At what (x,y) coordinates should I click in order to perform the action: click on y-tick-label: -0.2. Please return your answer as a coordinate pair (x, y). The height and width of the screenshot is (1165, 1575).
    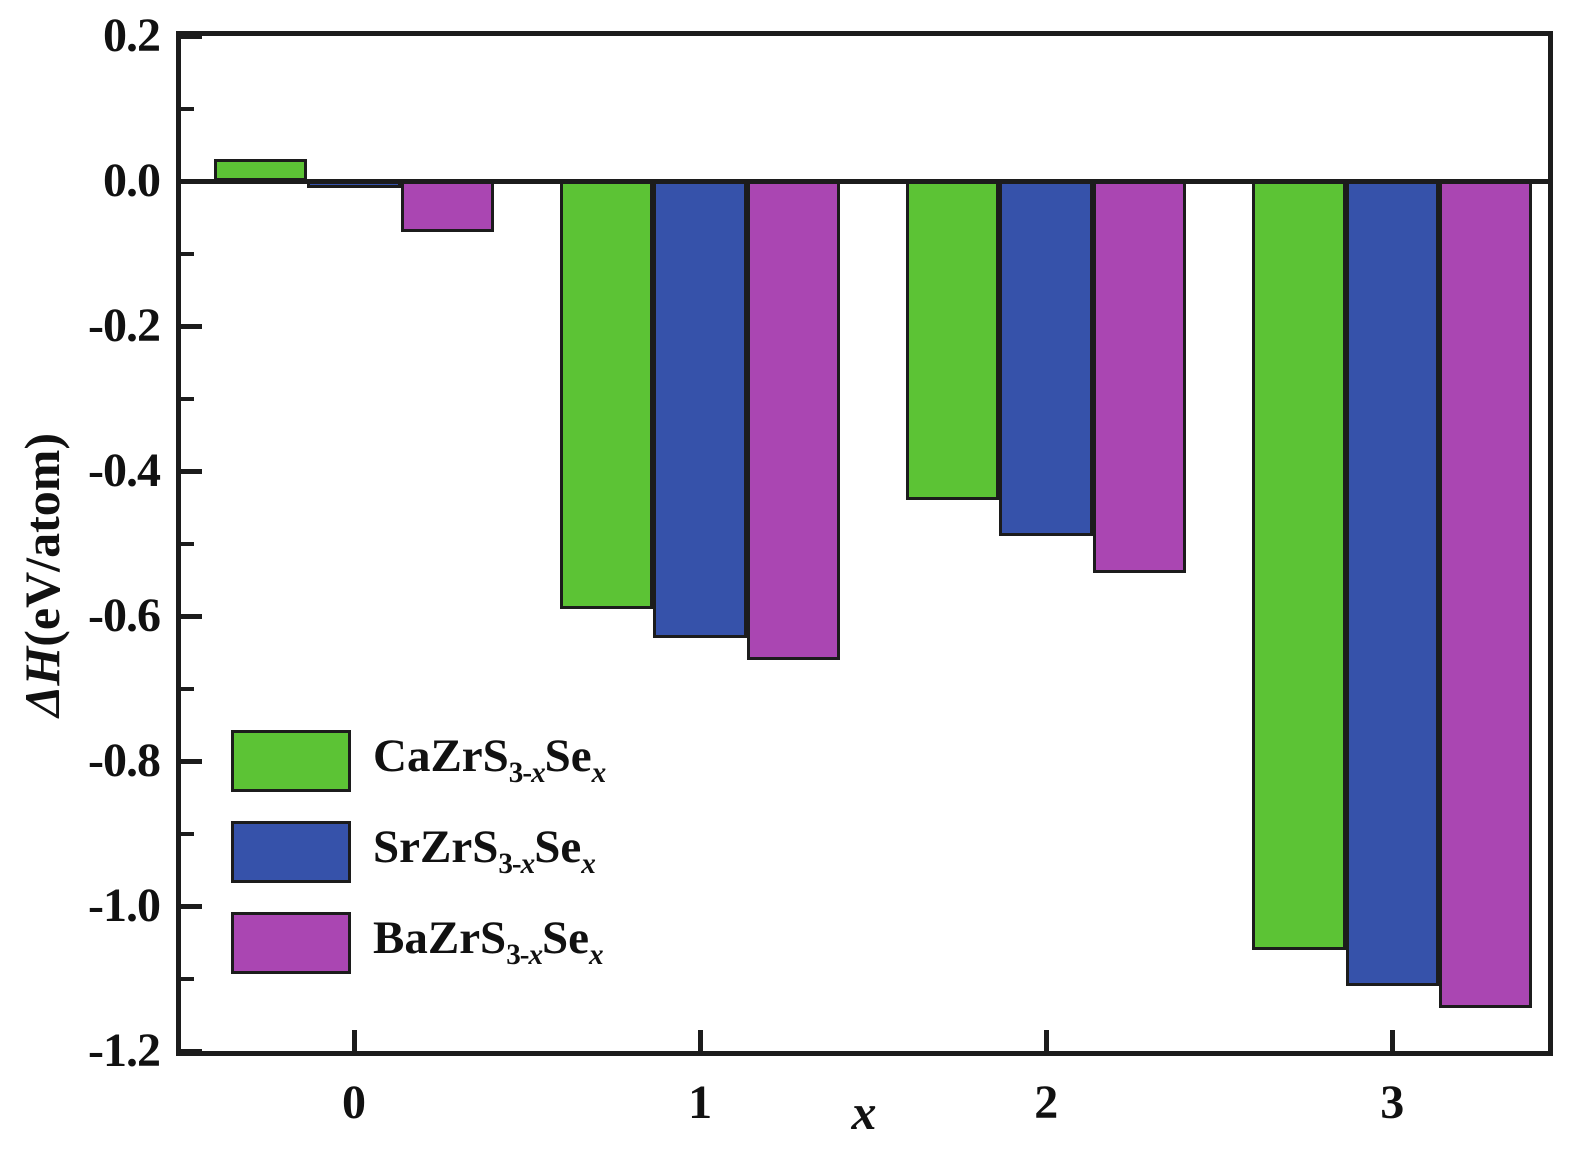
    Looking at the image, I should click on (124, 325).